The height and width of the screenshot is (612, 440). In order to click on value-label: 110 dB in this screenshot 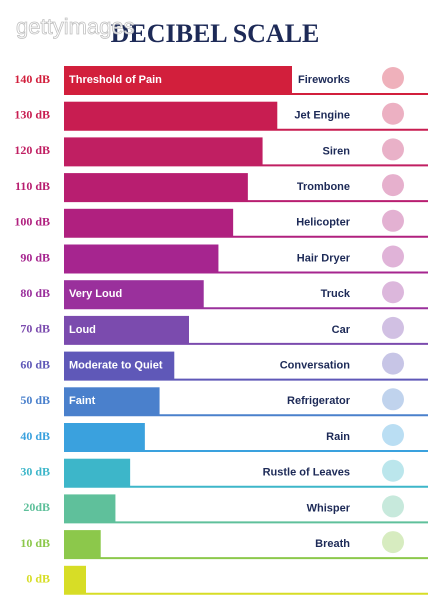, I will do `click(32, 186)`.